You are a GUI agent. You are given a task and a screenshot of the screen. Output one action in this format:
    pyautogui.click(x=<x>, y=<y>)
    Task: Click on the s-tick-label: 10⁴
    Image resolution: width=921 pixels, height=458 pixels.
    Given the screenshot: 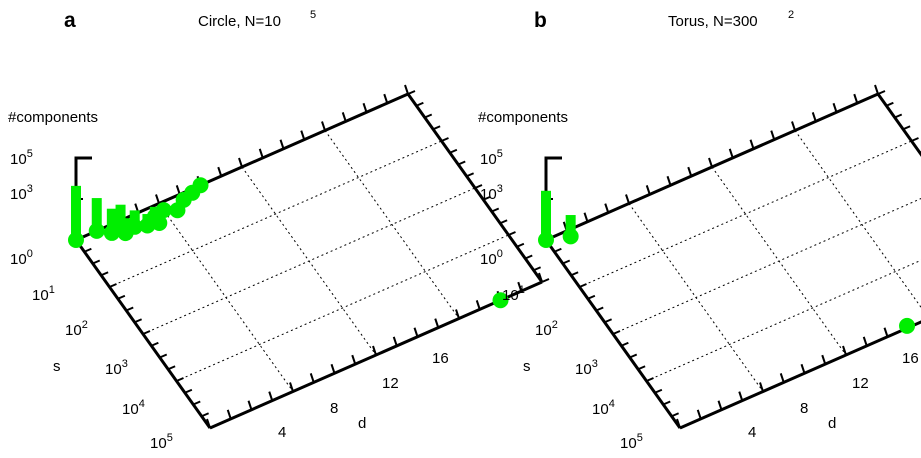 What is the action you would take?
    pyautogui.click(x=133, y=408)
    